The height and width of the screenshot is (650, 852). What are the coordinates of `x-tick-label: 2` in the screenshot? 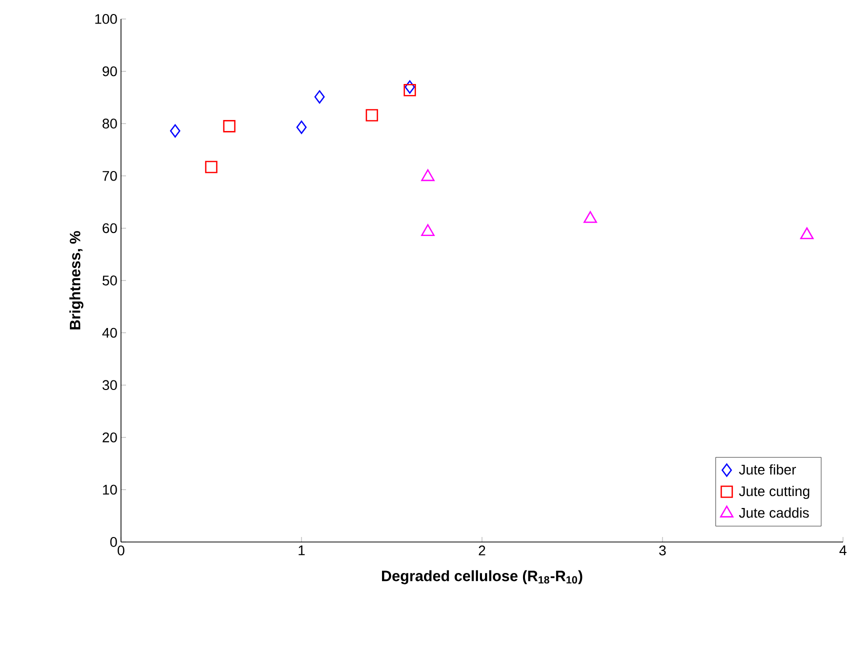 It's located at (482, 551).